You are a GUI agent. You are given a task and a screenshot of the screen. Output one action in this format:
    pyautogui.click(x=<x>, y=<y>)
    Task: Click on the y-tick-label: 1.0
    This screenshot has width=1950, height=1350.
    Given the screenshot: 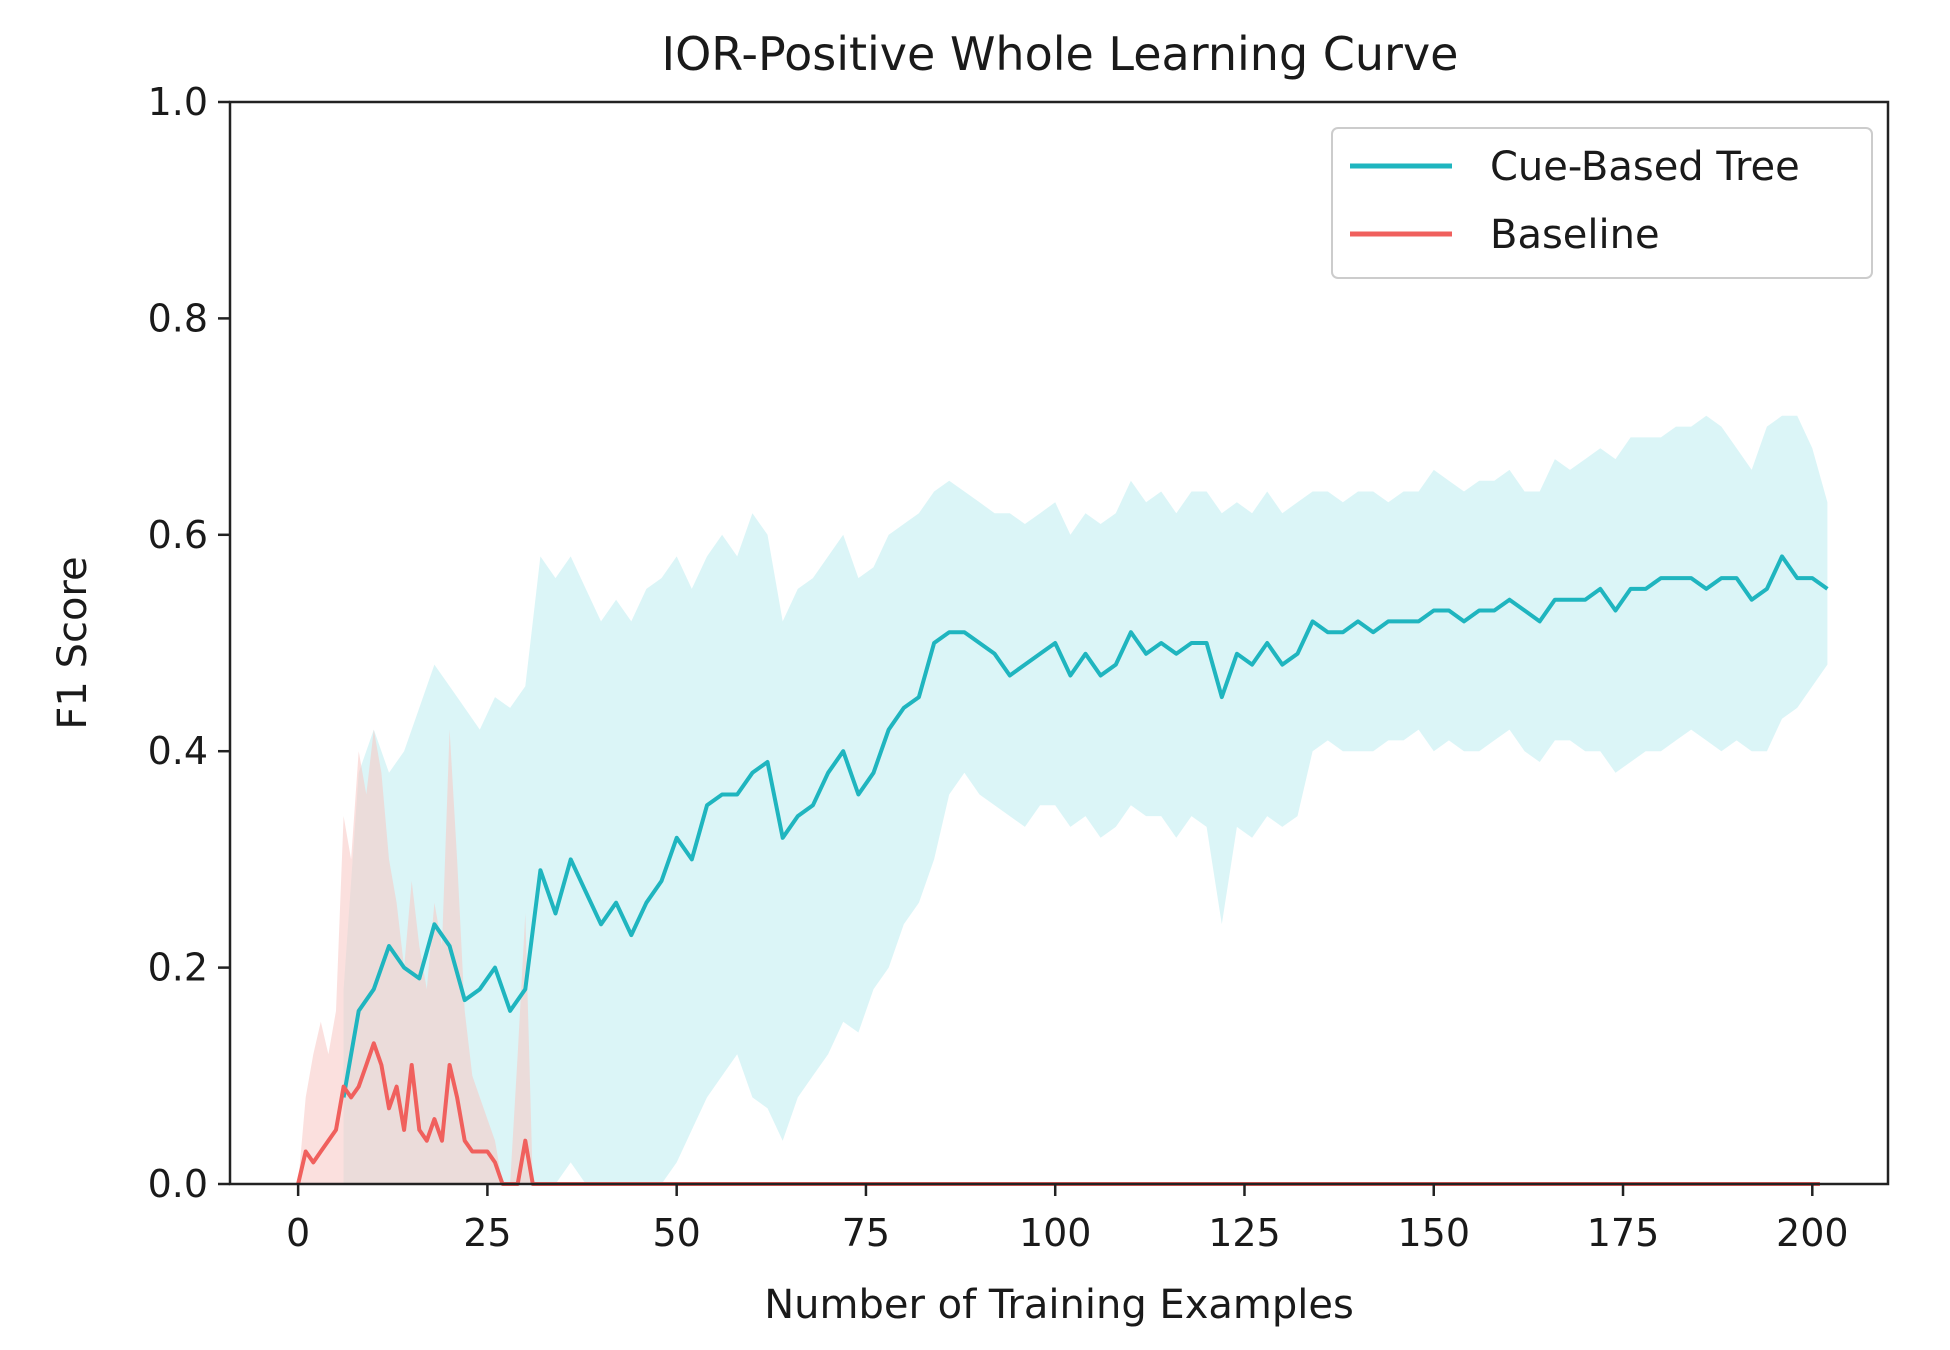 What is the action you would take?
    pyautogui.click(x=178, y=102)
    